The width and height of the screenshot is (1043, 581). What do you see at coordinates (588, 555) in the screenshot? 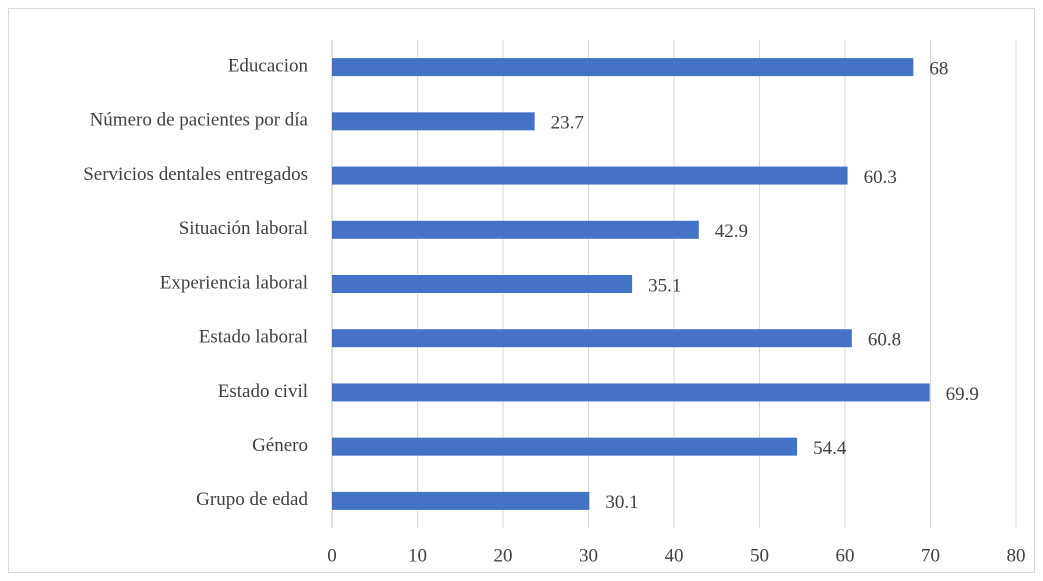
I see `x-tick-label: 30` at bounding box center [588, 555].